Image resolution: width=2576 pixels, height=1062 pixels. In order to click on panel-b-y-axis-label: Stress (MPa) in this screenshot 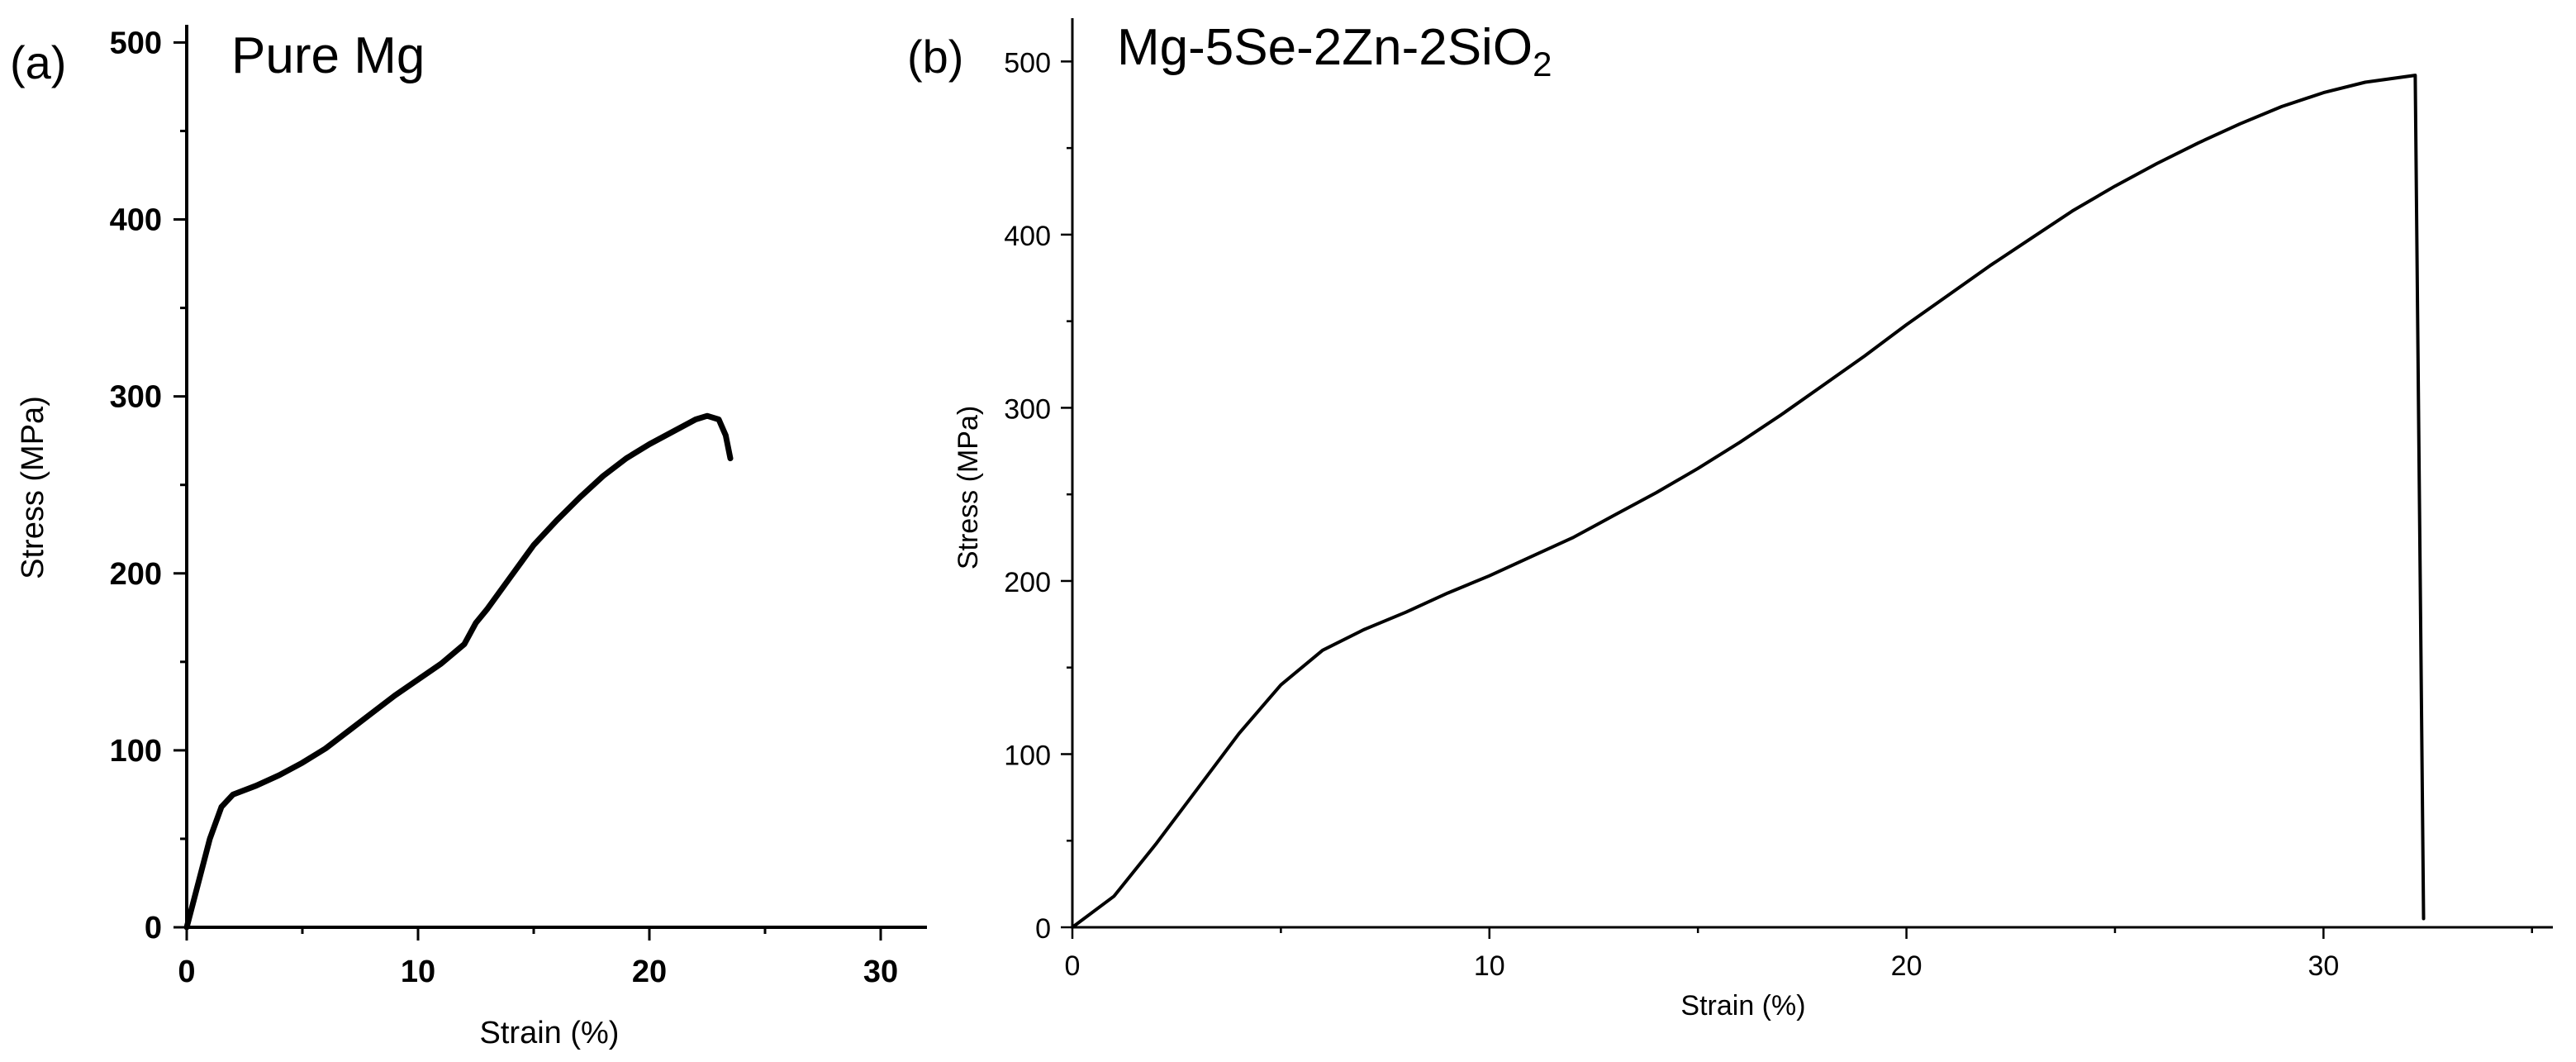, I will do `click(968, 487)`.